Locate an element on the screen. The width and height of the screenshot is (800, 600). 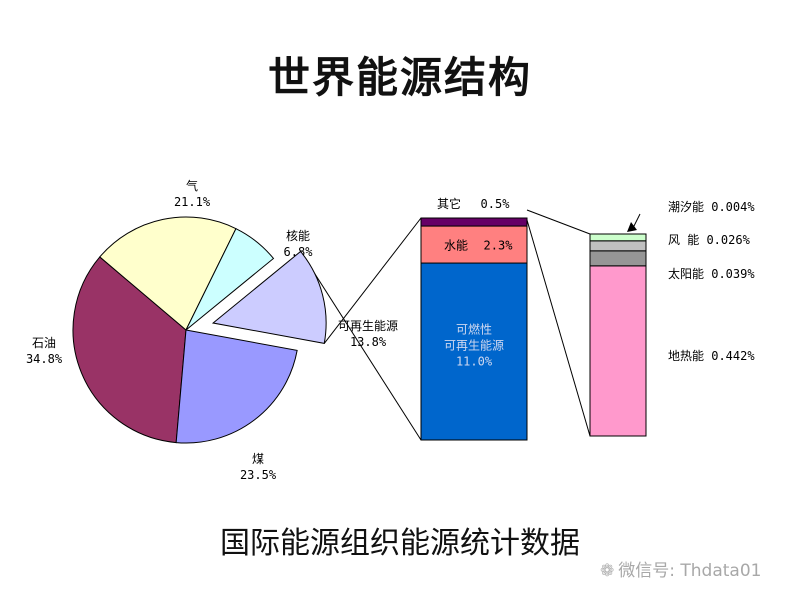
pie-slice-value: 21.1% is located at coordinates (192, 202).